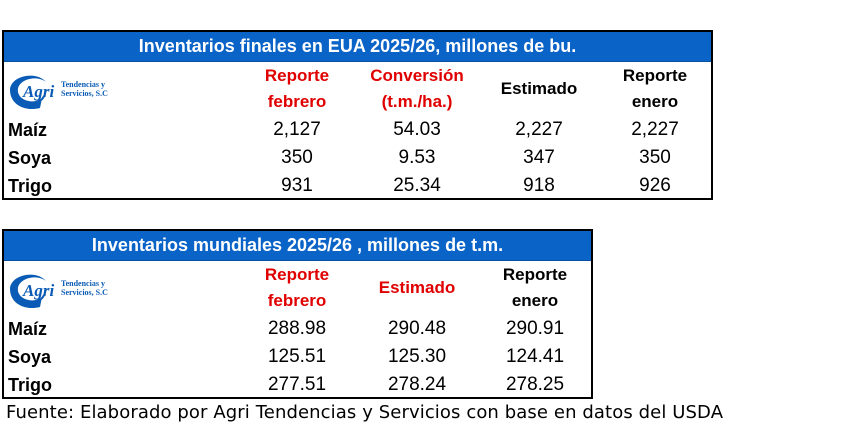 The image size is (851, 428). Describe the element at coordinates (417, 101) in the screenshot. I see `header-line: (t.m./ha.)` at that location.